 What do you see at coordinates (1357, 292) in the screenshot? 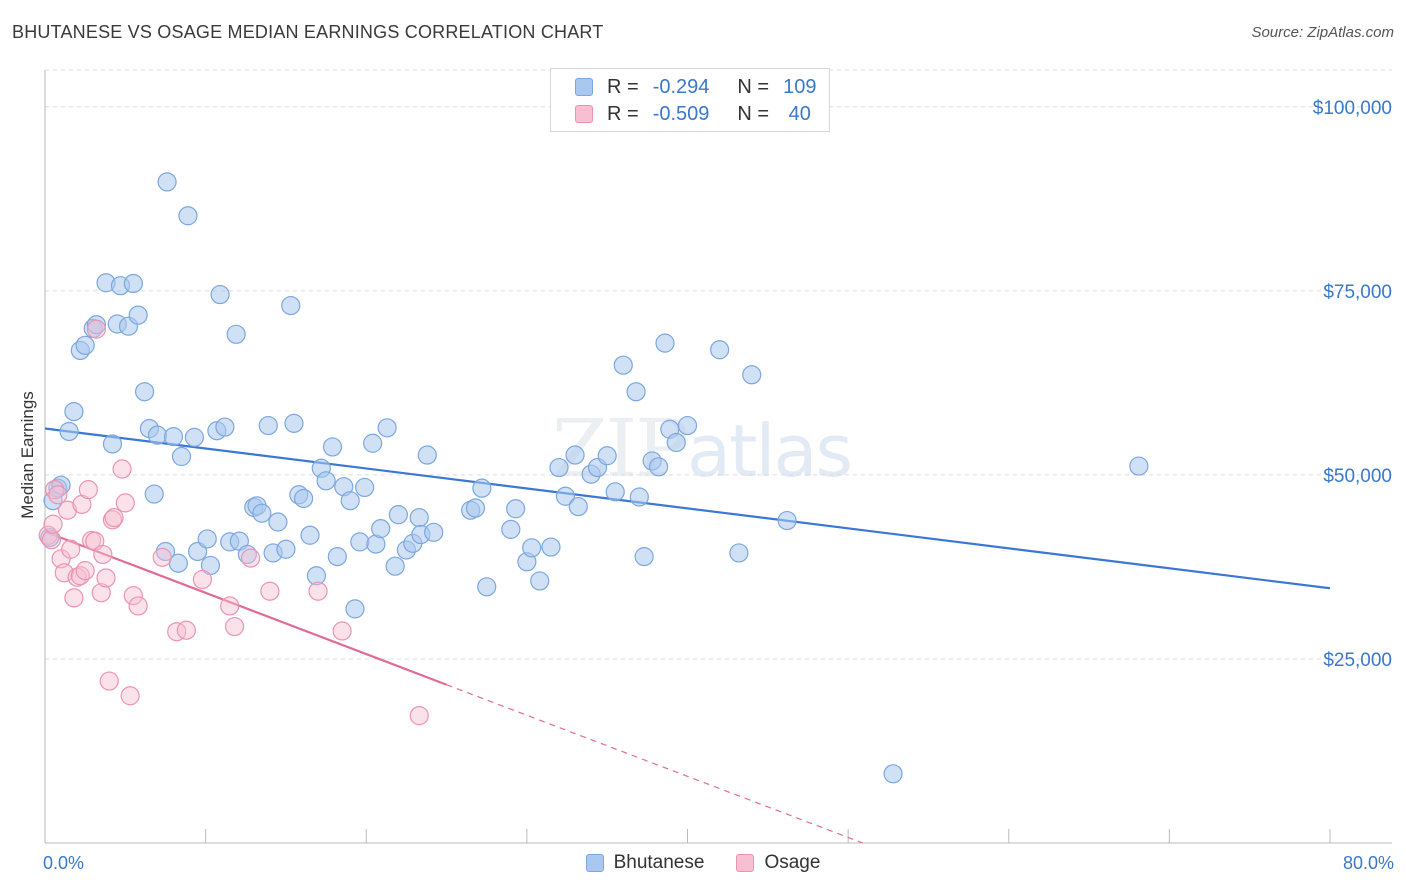
I see `y-tick-label: $75,000` at bounding box center [1357, 292].